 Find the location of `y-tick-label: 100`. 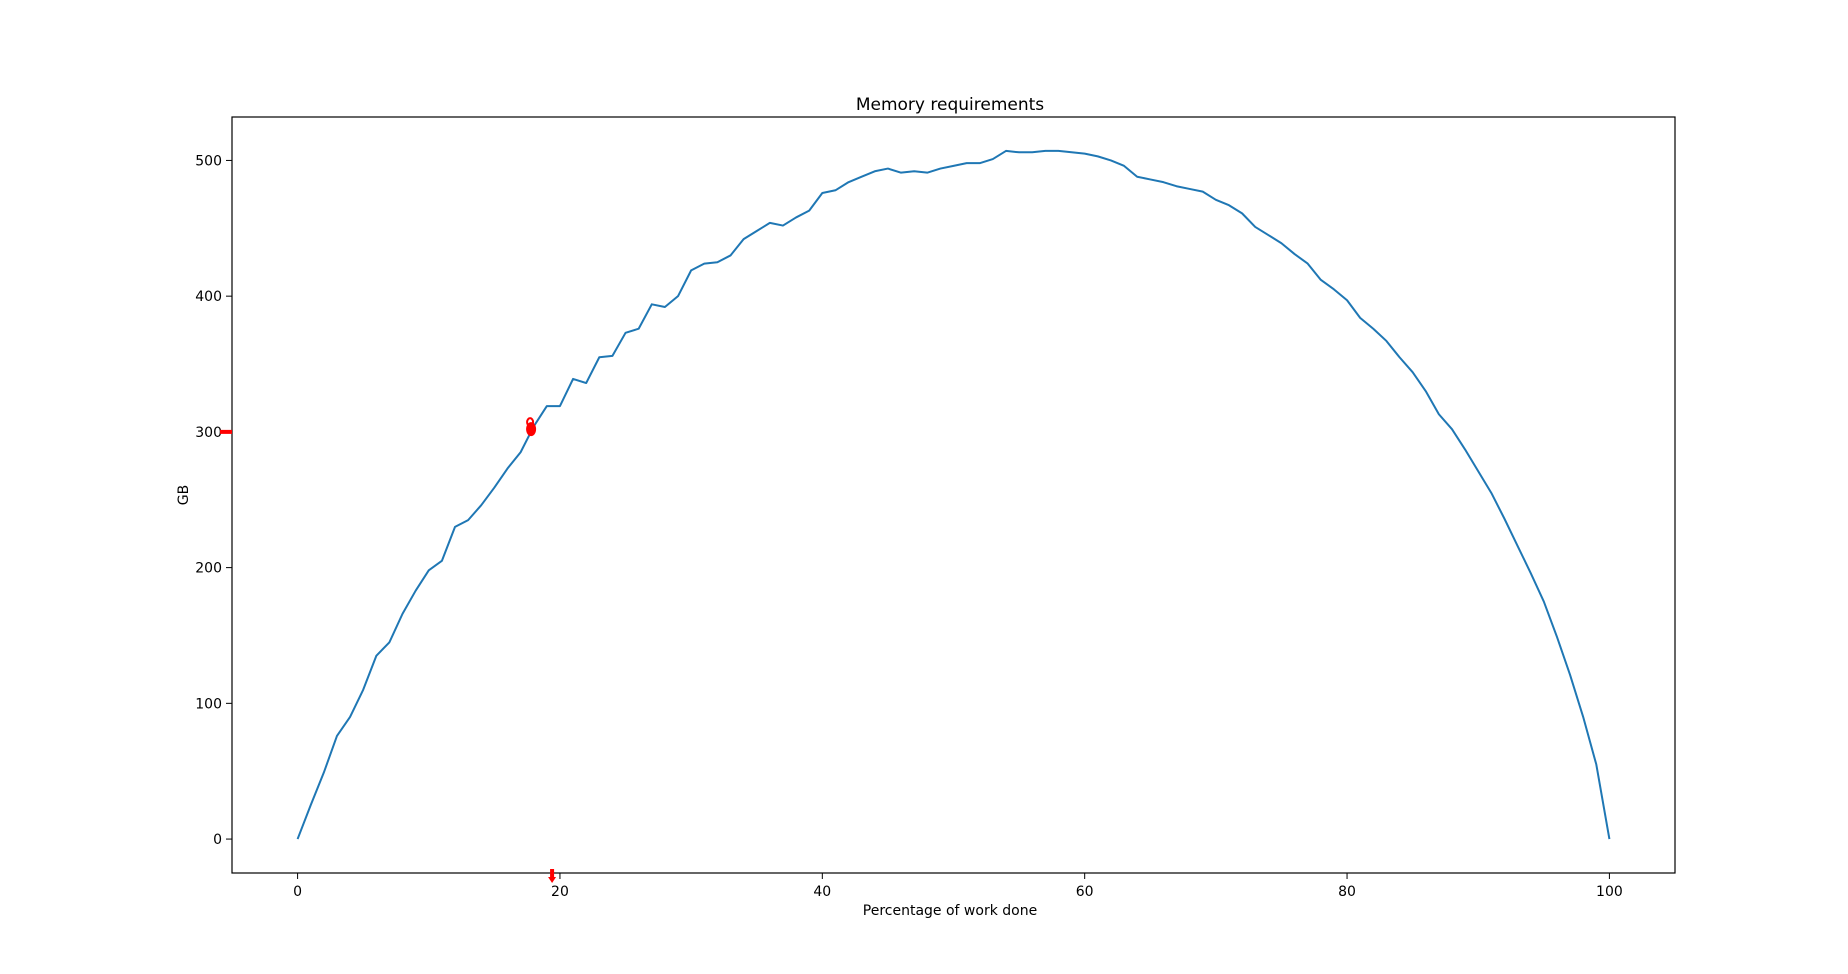

y-tick-label: 100 is located at coordinates (208, 704).